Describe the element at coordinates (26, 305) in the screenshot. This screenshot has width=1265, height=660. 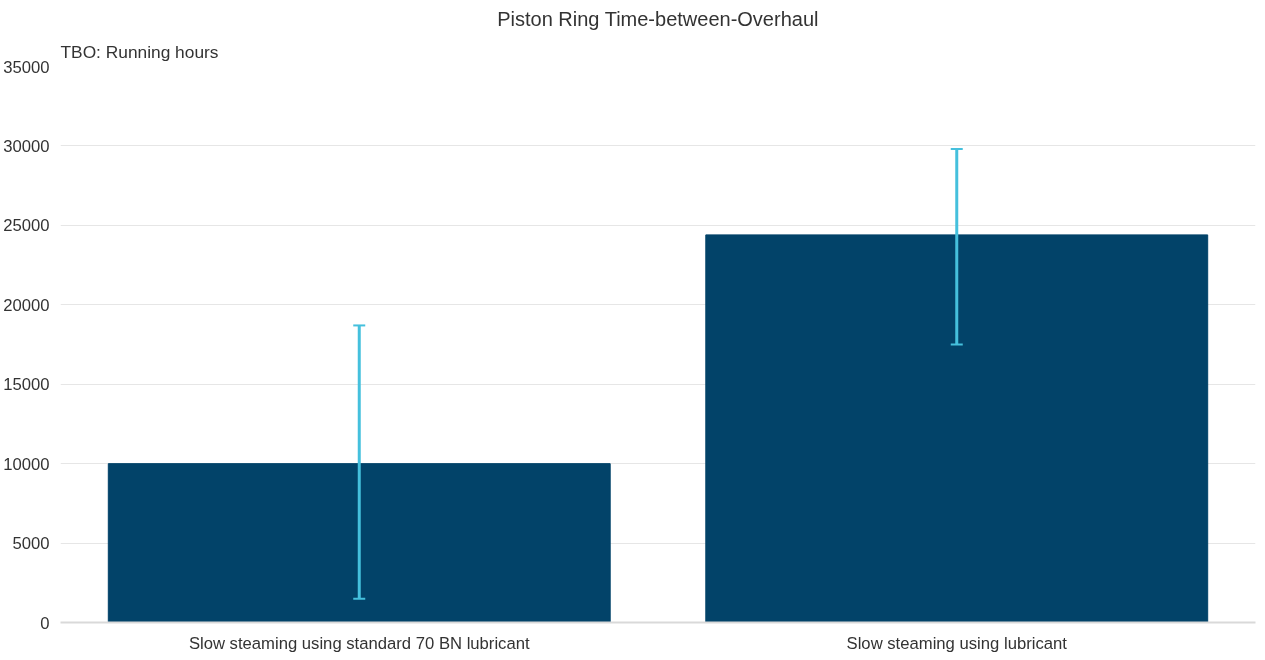
I see `y-tick-label: 20000` at that location.